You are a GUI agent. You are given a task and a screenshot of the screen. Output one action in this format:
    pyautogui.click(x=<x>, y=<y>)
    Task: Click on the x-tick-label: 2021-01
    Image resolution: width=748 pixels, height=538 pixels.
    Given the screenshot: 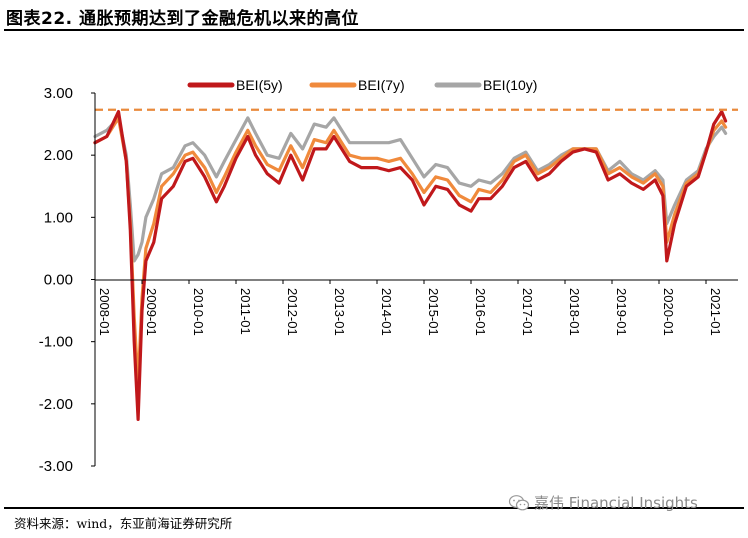 What is the action you would take?
    pyautogui.click(x=715, y=312)
    